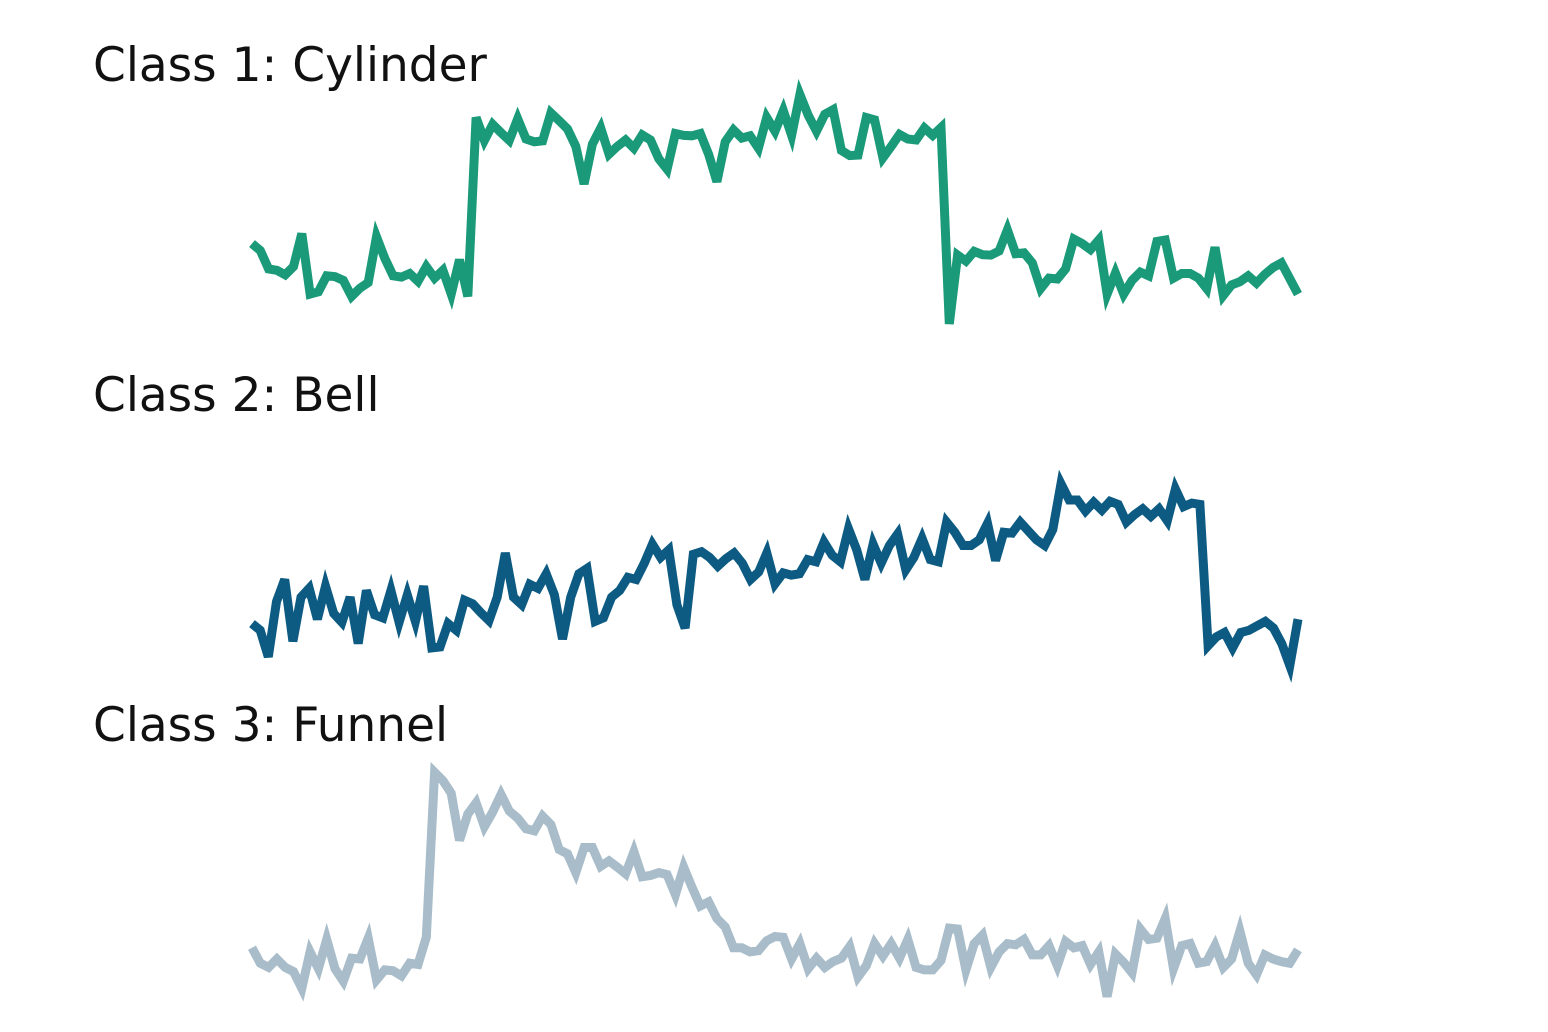 This screenshot has height=1032, width=1548. What do you see at coordinates (271, 725) in the screenshot?
I see `funnel-title: Class 3: Funnel` at bounding box center [271, 725].